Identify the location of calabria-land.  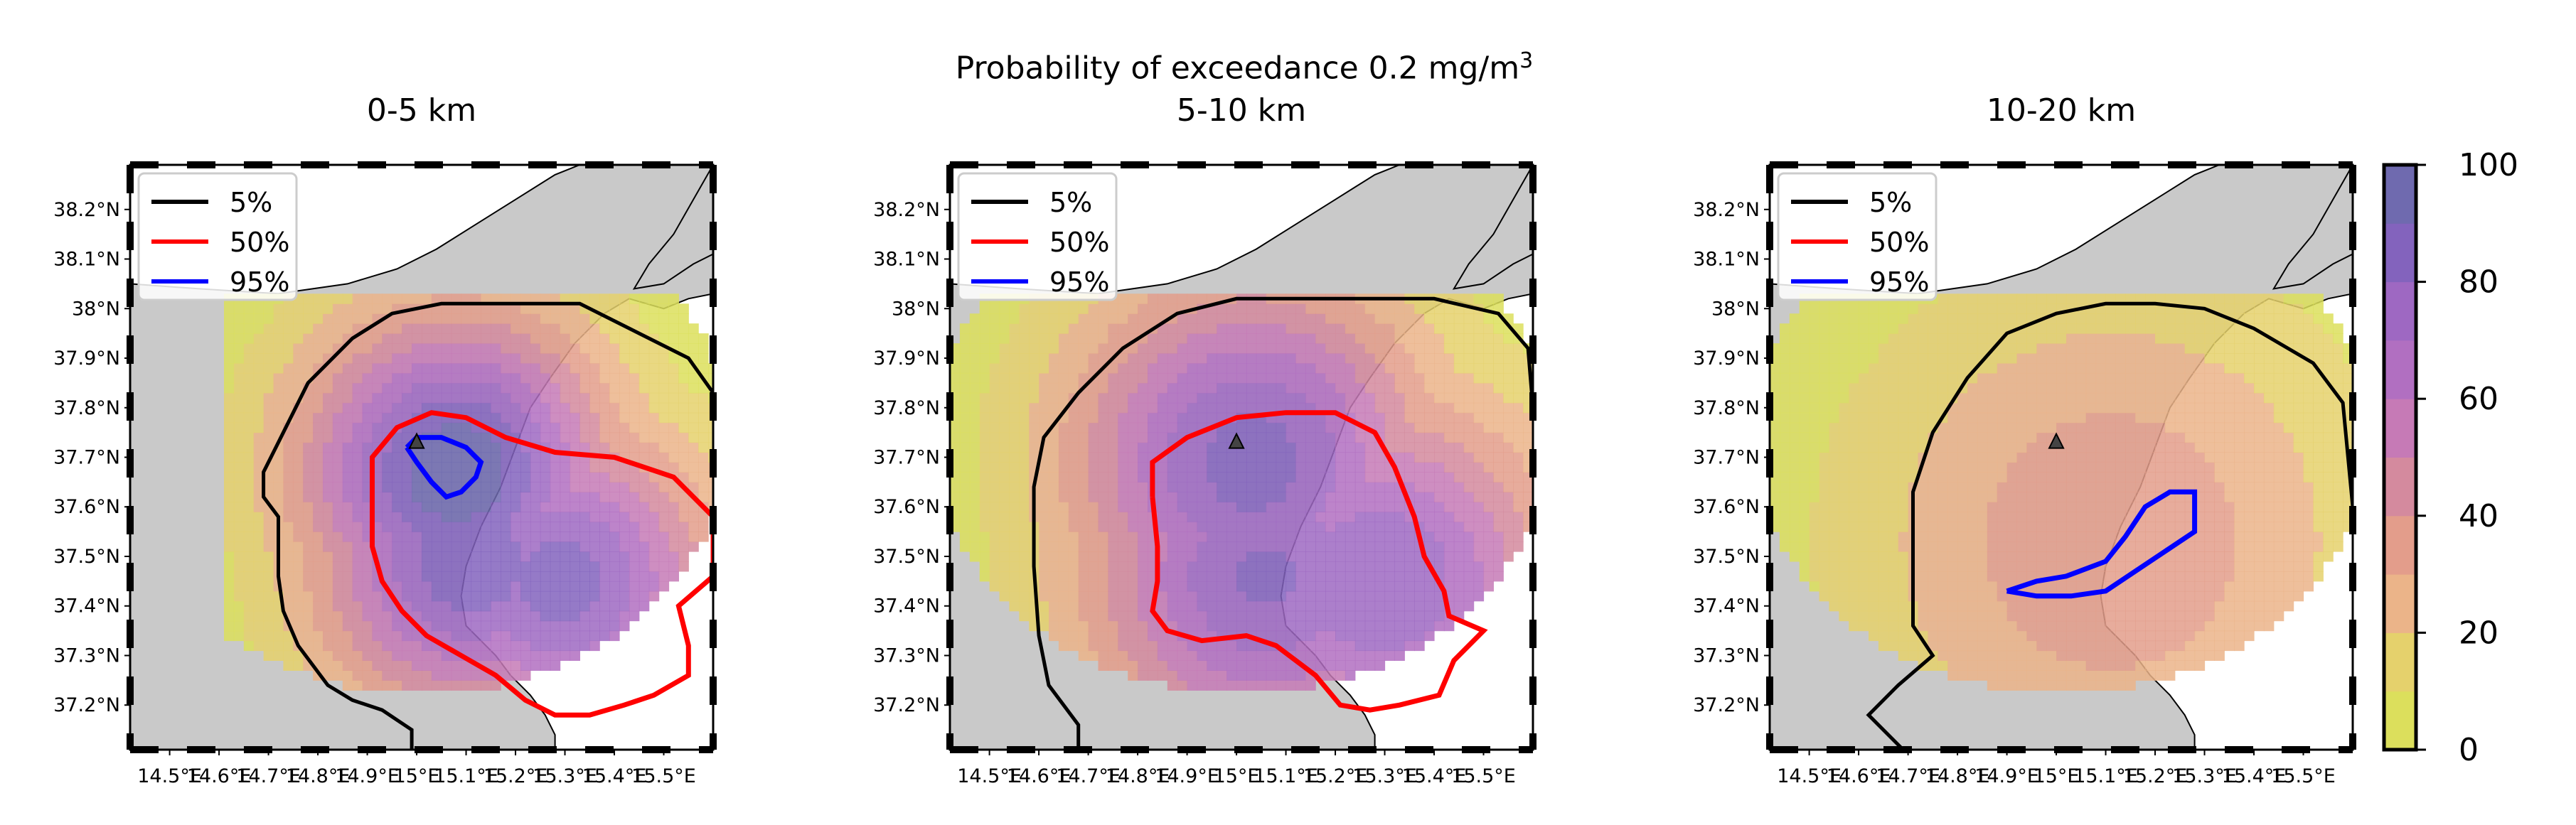
(1492, 227).